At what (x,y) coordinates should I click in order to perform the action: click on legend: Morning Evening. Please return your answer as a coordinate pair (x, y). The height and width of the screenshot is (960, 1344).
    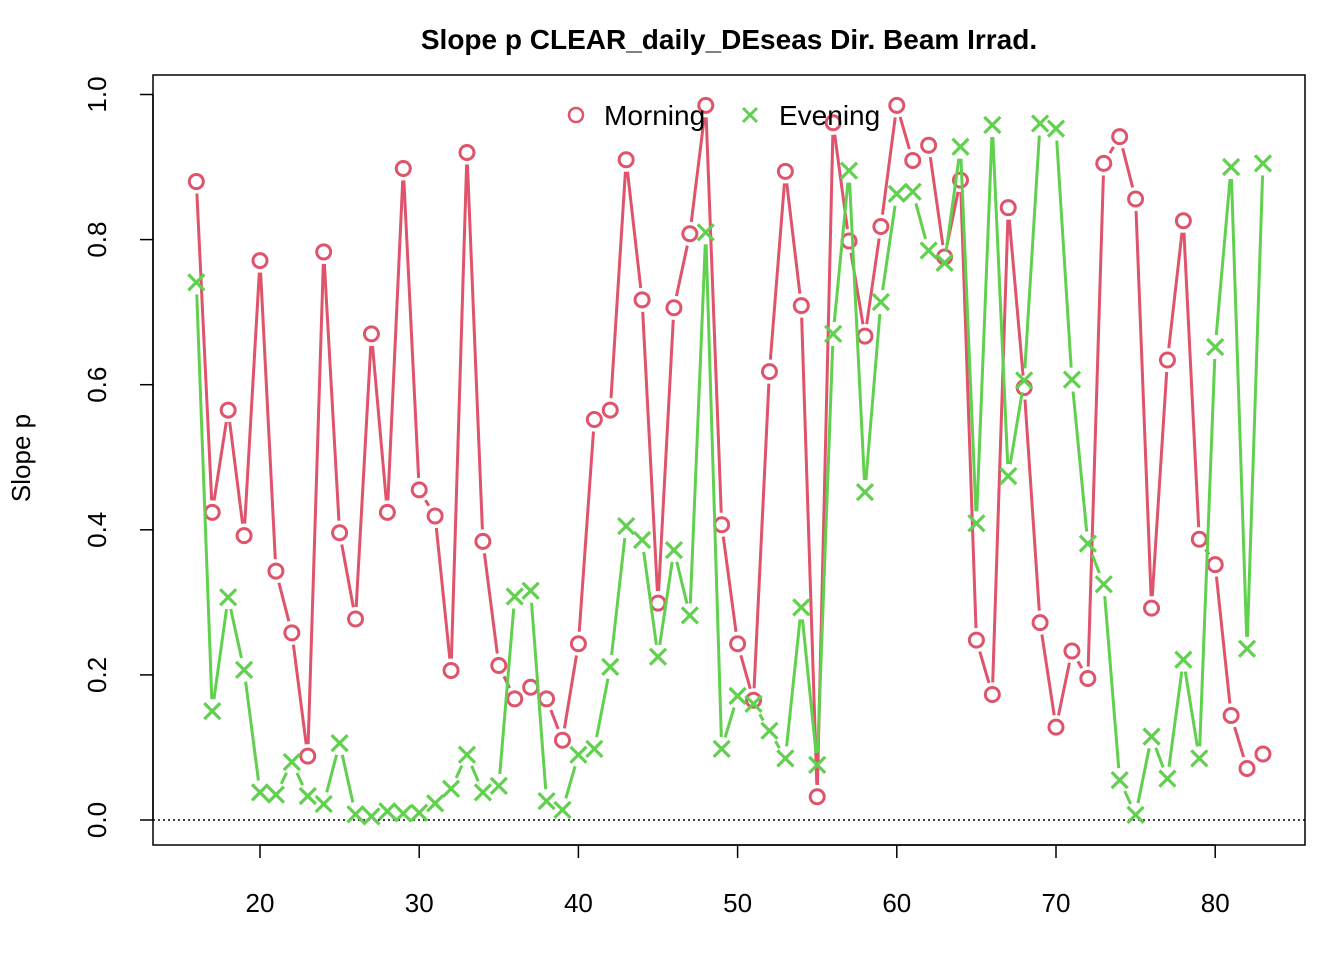
    Looking at the image, I should click on (723, 115).